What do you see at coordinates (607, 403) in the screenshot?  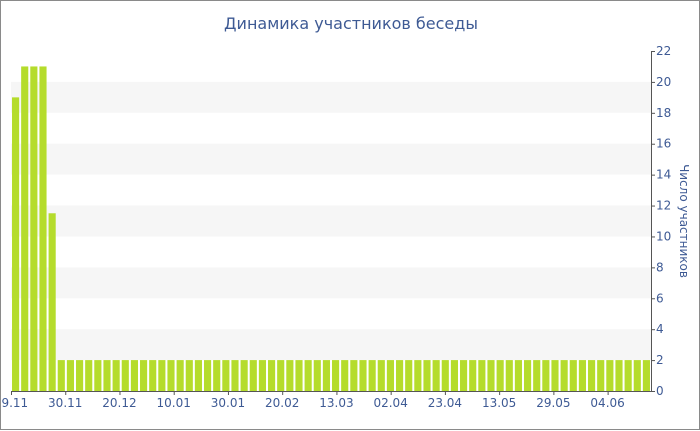 I see `x-tick-label: 04.06` at bounding box center [607, 403].